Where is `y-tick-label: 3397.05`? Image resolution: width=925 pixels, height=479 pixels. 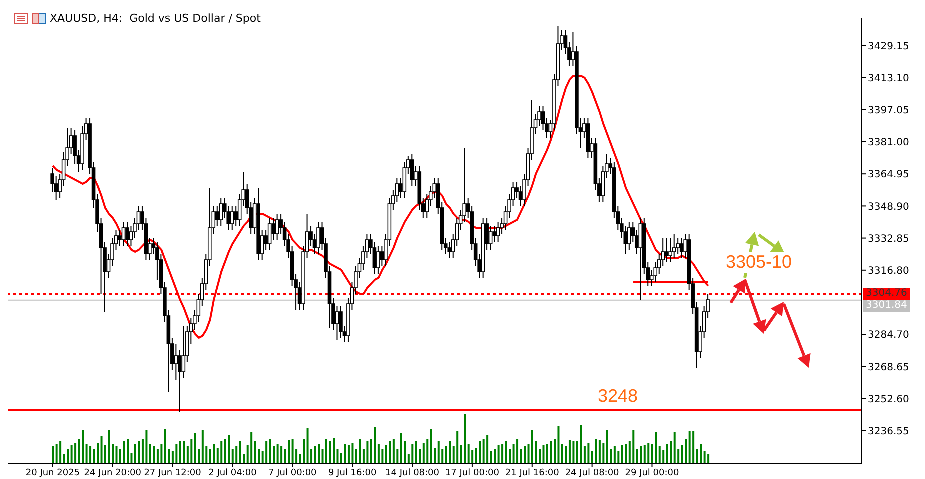
y-tick-label: 3397.05 is located at coordinates (889, 110).